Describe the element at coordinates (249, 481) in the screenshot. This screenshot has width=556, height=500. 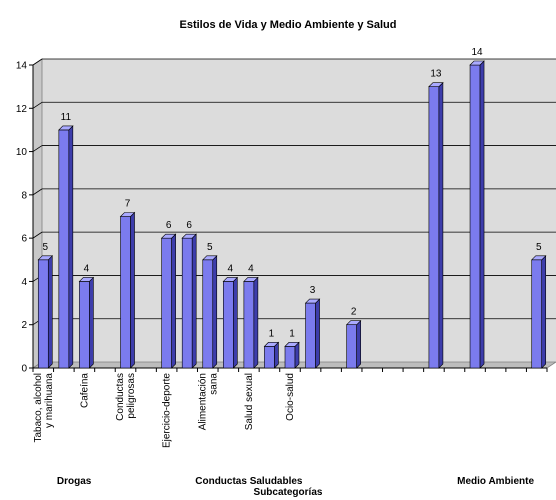
I see `group-label-1: Conductas Saludables` at that location.